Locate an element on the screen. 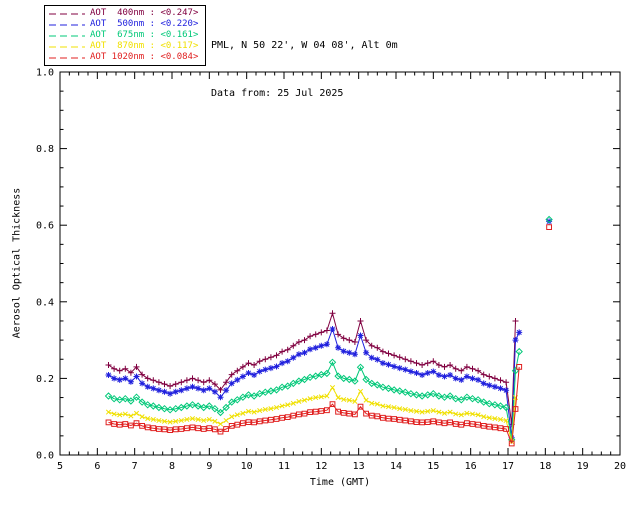 The image size is (640, 512). series-line-aot-870nm is located at coordinates (312, 414).